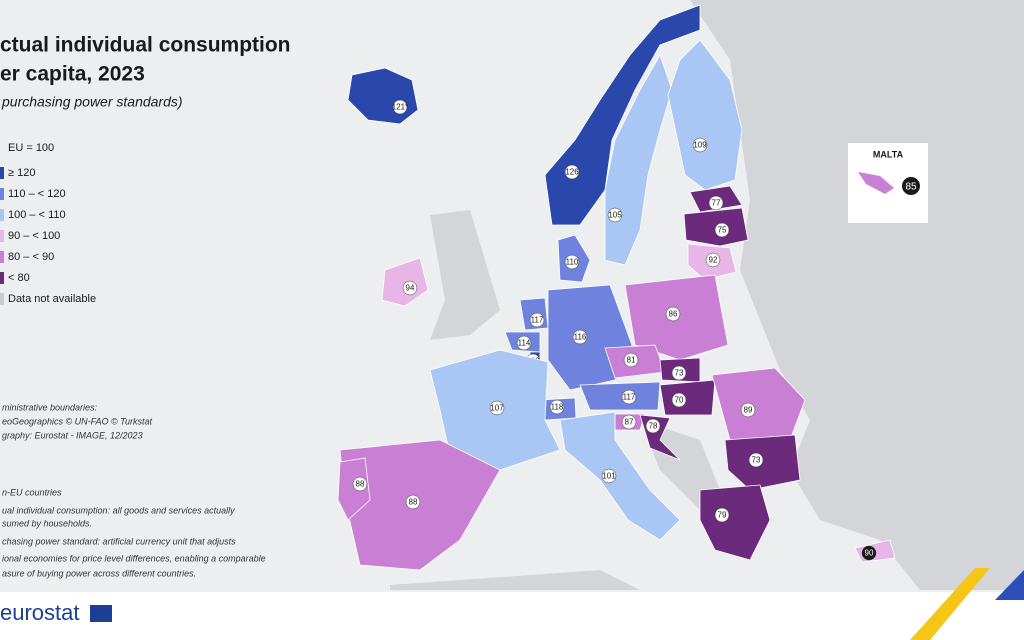 This screenshot has height=640, width=1024. I want to click on title: ctual individual consumption, so click(145, 45).